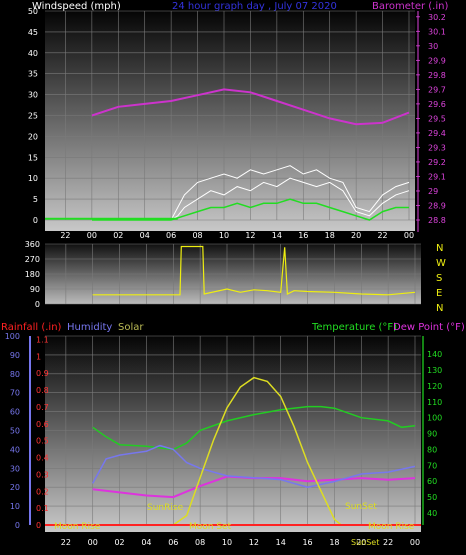 The height and width of the screenshot is (555, 466). Describe the element at coordinates (15, 374) in the screenshot. I see `humidity-tick-label: 80` at that location.